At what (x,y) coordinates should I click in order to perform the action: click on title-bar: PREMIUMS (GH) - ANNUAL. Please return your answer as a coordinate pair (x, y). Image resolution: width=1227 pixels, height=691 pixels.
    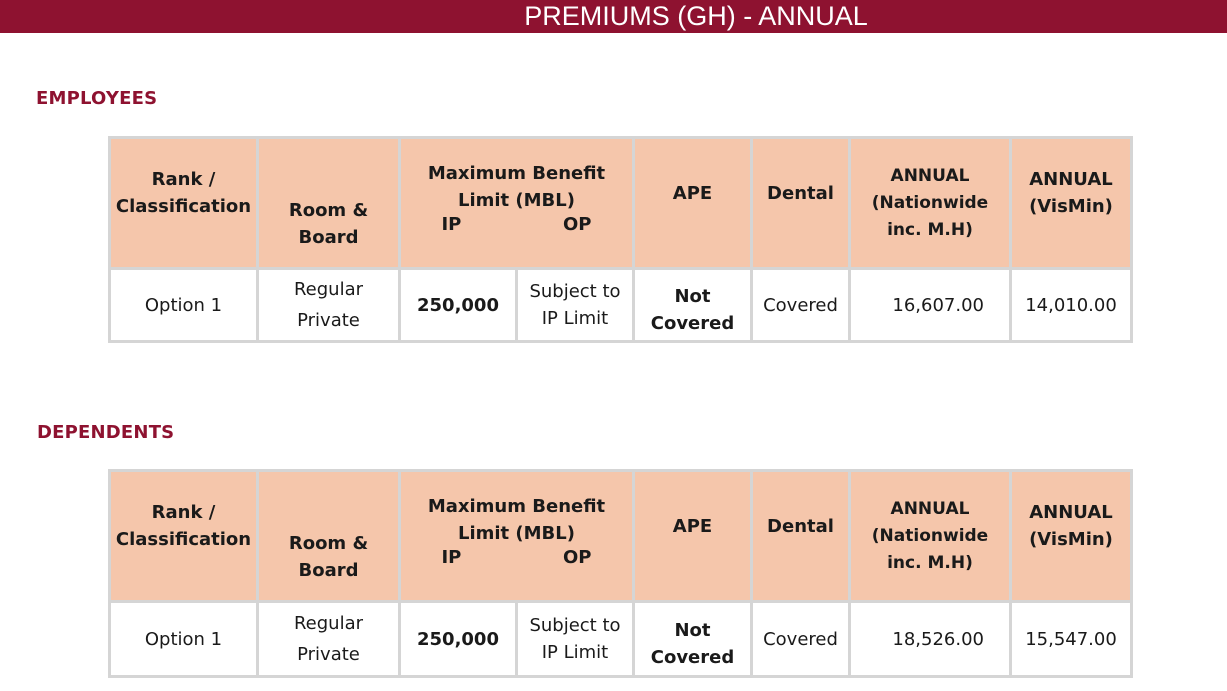
    Looking at the image, I should click on (613, 16).